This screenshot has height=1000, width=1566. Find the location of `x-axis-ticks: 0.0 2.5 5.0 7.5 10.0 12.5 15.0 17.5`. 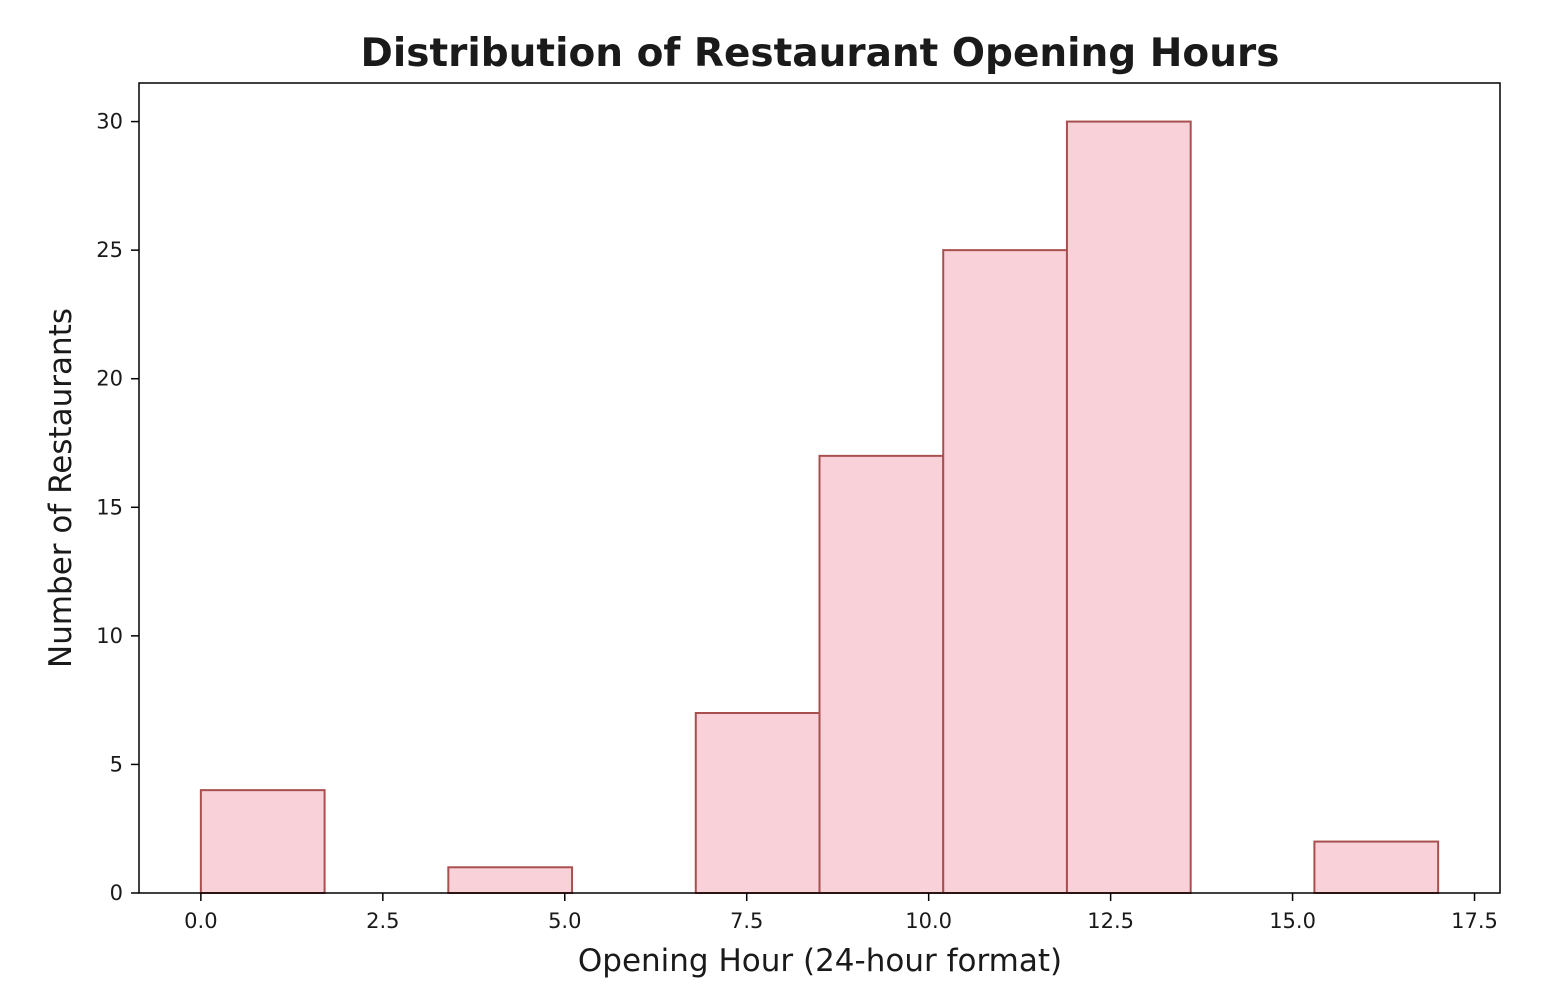

x-axis-ticks: 0.0 2.5 5.0 7.5 10.0 12.5 15.0 17.5 is located at coordinates (841, 913).